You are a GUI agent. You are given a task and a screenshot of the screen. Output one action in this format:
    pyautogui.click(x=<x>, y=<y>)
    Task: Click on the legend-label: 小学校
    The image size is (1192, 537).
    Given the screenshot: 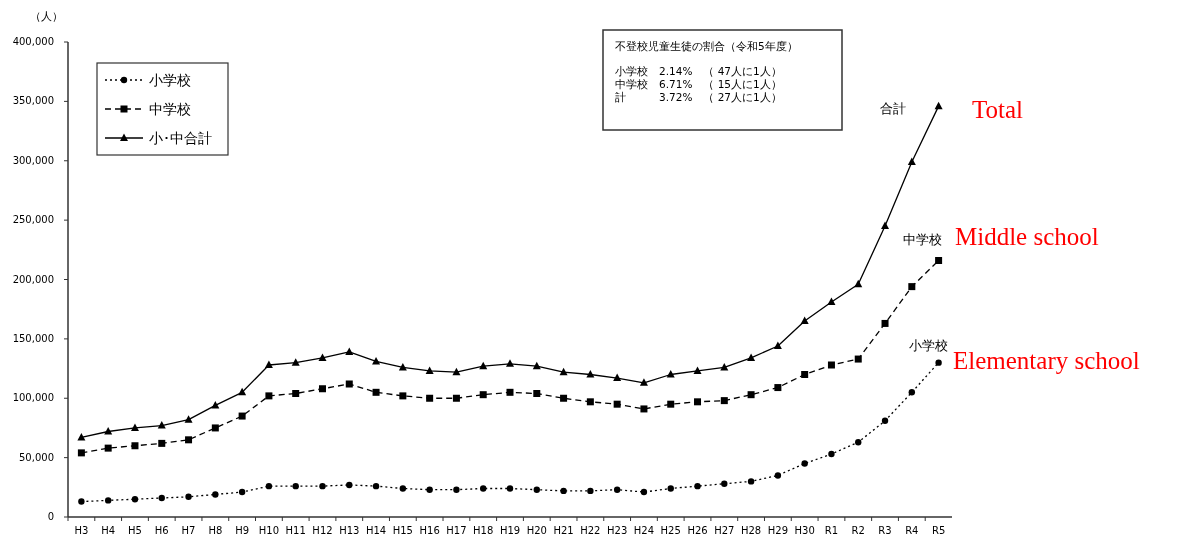 What is the action you would take?
    pyautogui.click(x=170, y=80)
    